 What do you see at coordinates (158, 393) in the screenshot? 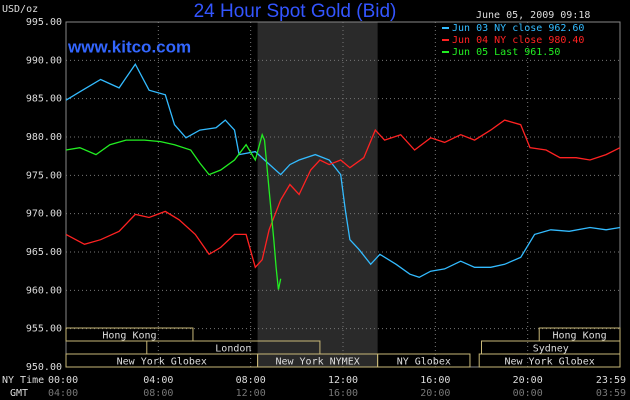
I see `gmt-tick-label: 08:00` at bounding box center [158, 393].